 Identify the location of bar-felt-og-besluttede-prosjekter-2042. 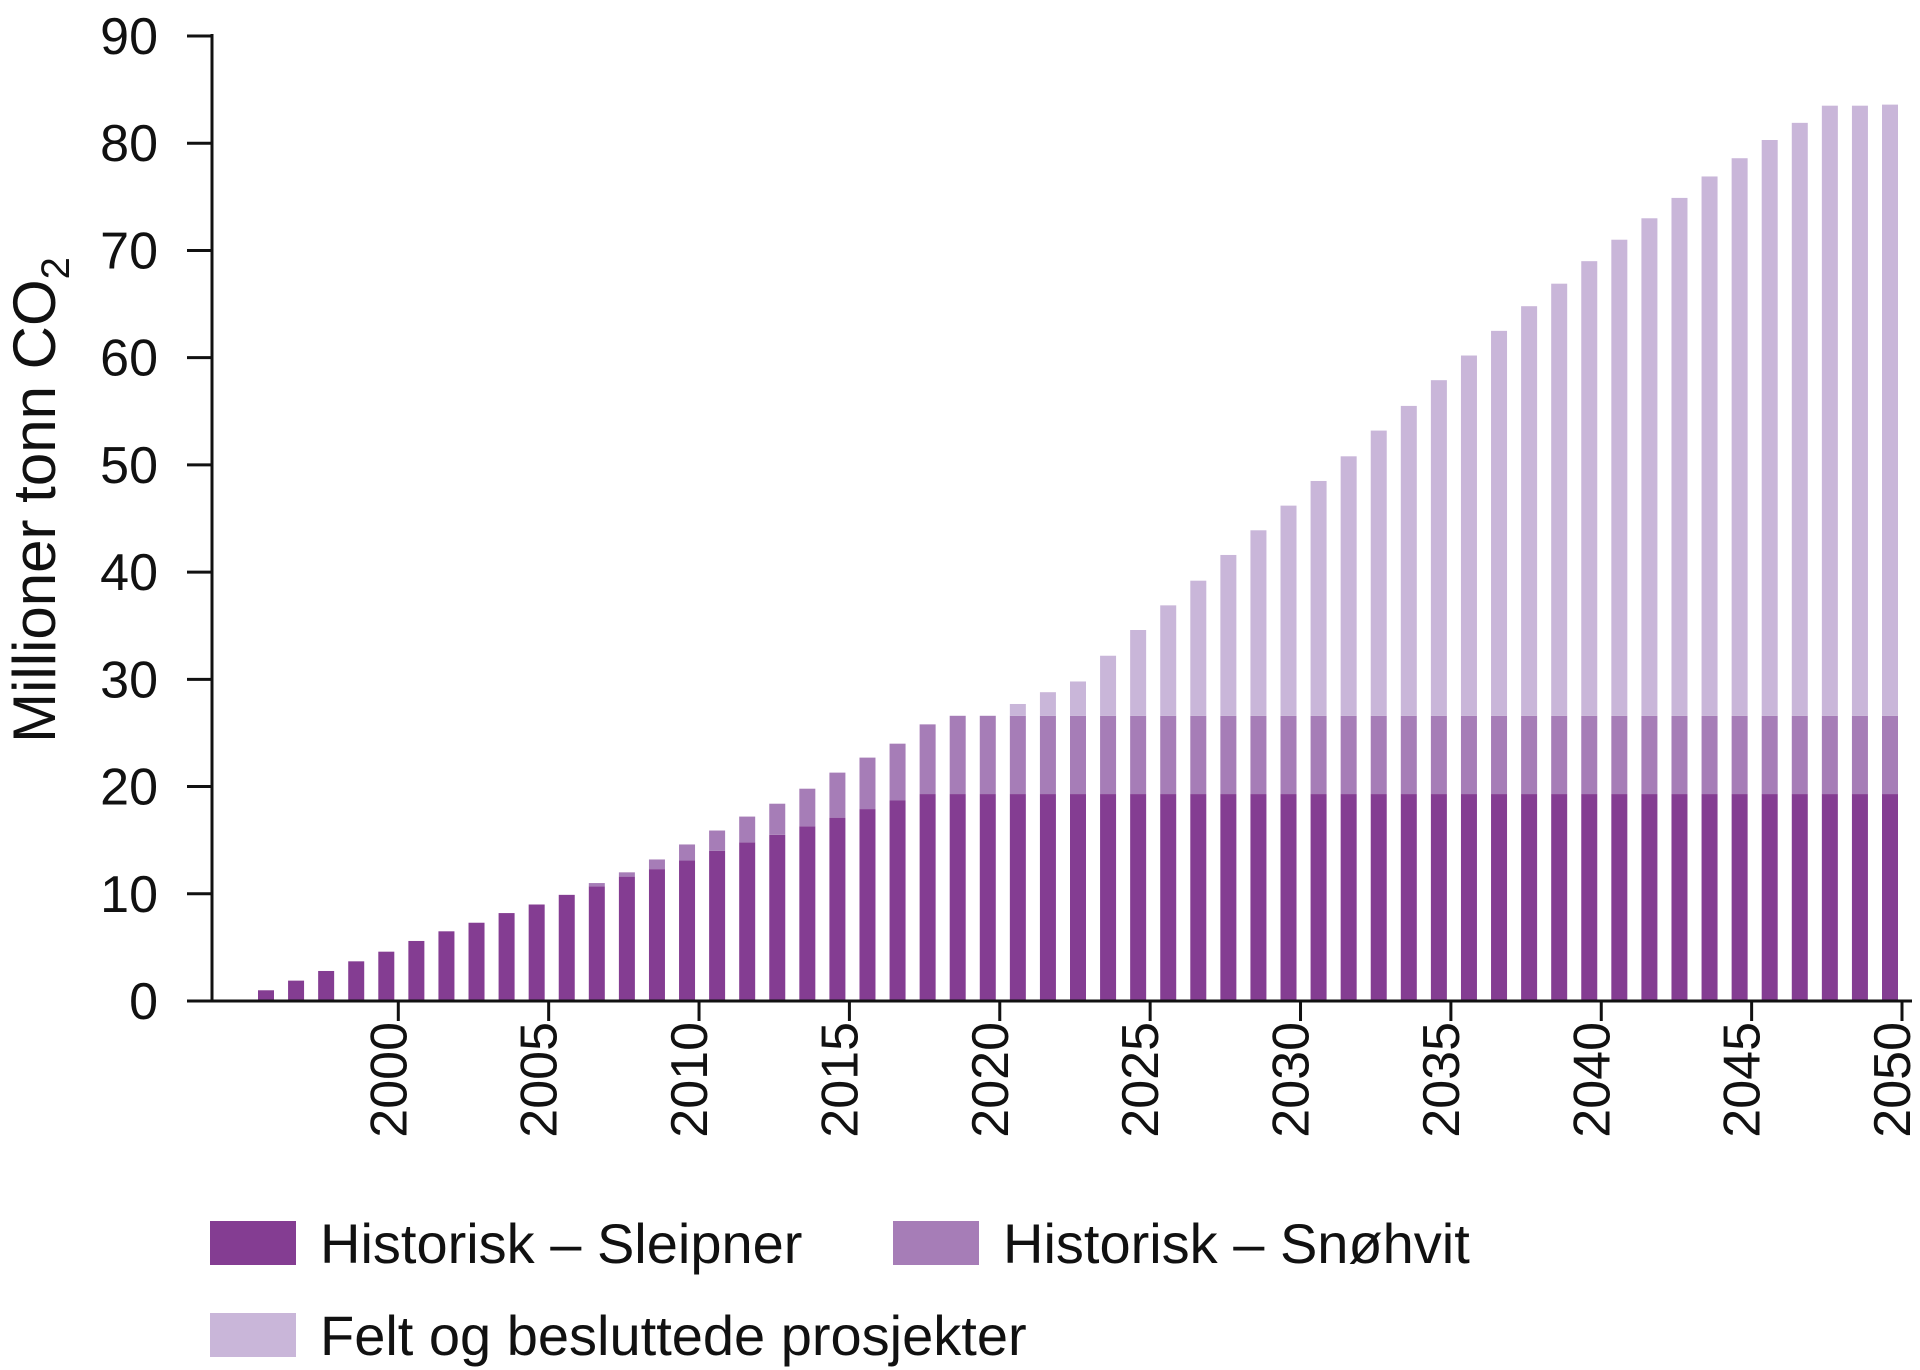
(1649, 467).